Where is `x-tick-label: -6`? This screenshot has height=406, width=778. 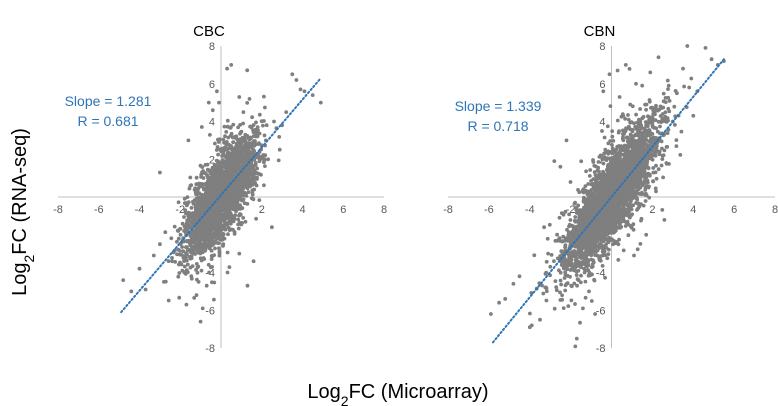 x-tick-label: -6 is located at coordinates (489, 210).